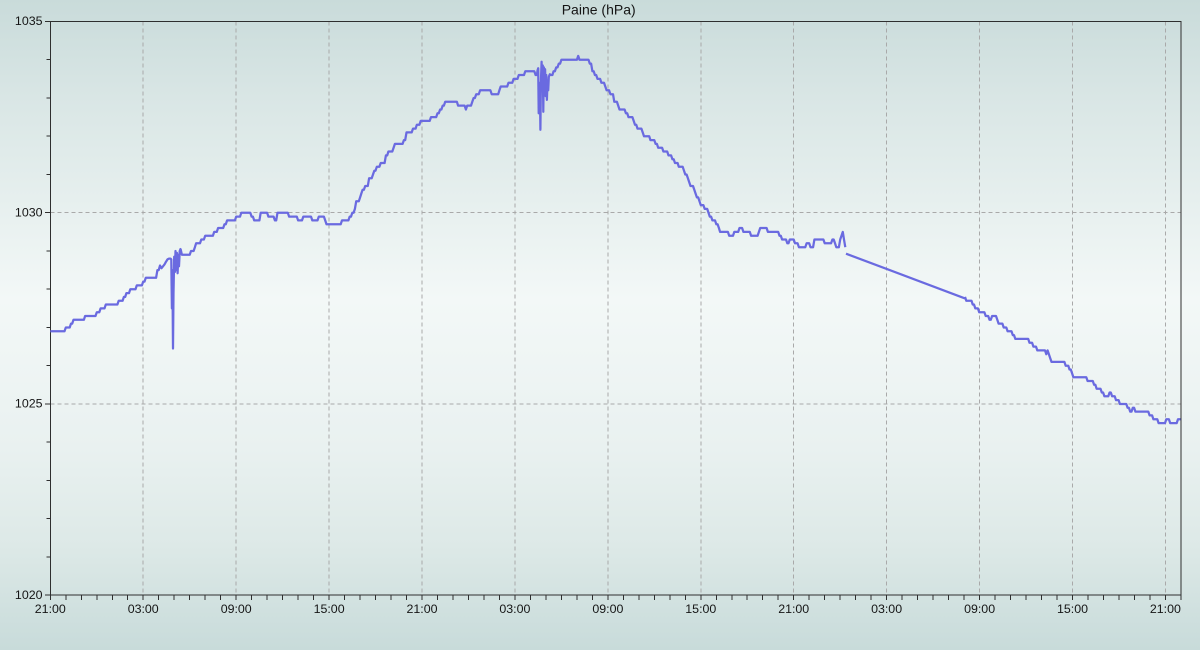  I want to click on svg-text: 1030, so click(29, 212).